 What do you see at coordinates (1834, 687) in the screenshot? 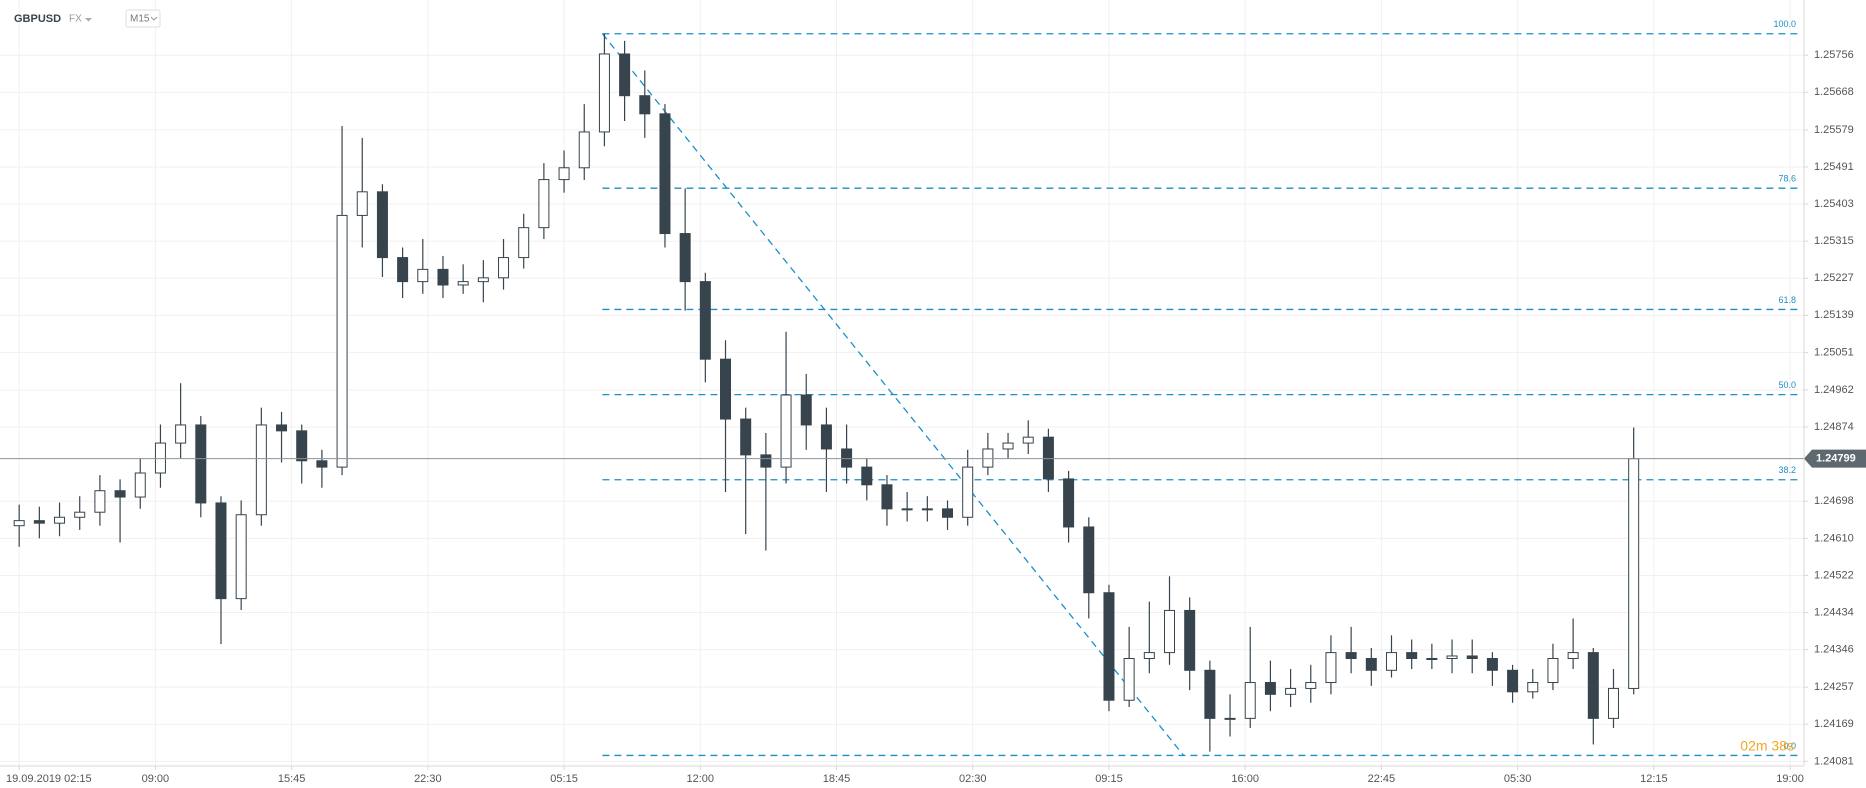
I see `y-tick-label: 1.24257` at bounding box center [1834, 687].